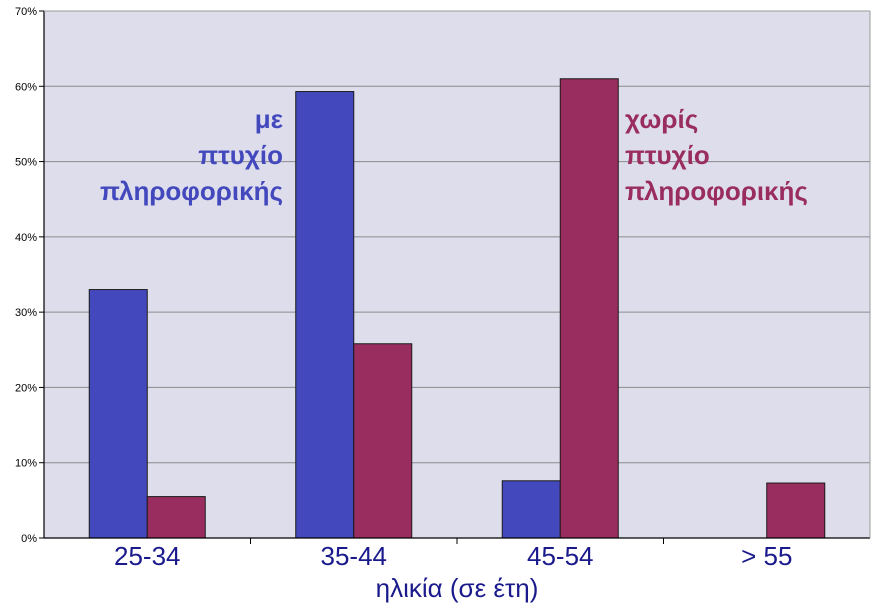 The height and width of the screenshot is (606, 873). Describe the element at coordinates (26, 464) in the screenshot. I see `y-tick-label: 10%` at that location.